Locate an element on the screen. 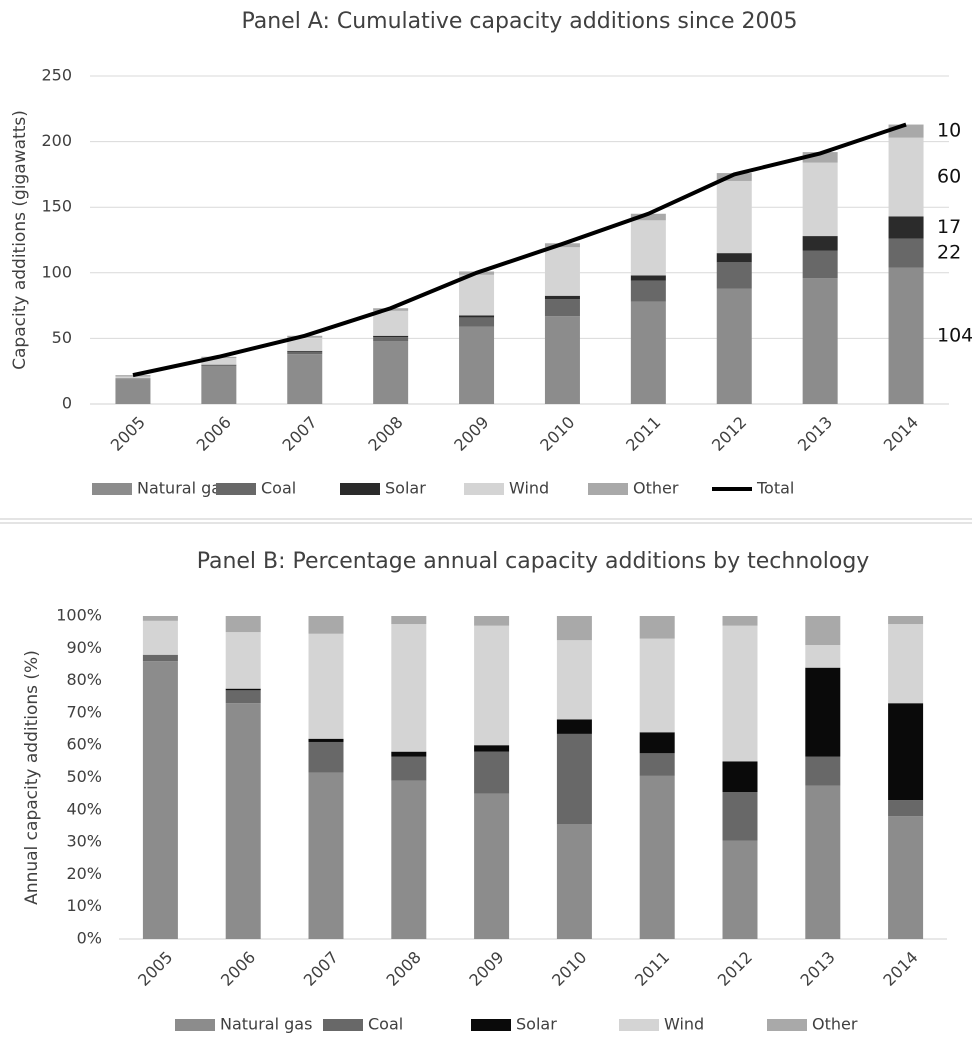 The height and width of the screenshot is (1038, 972). x-tick-label: 2007 is located at coordinates (321, 969).